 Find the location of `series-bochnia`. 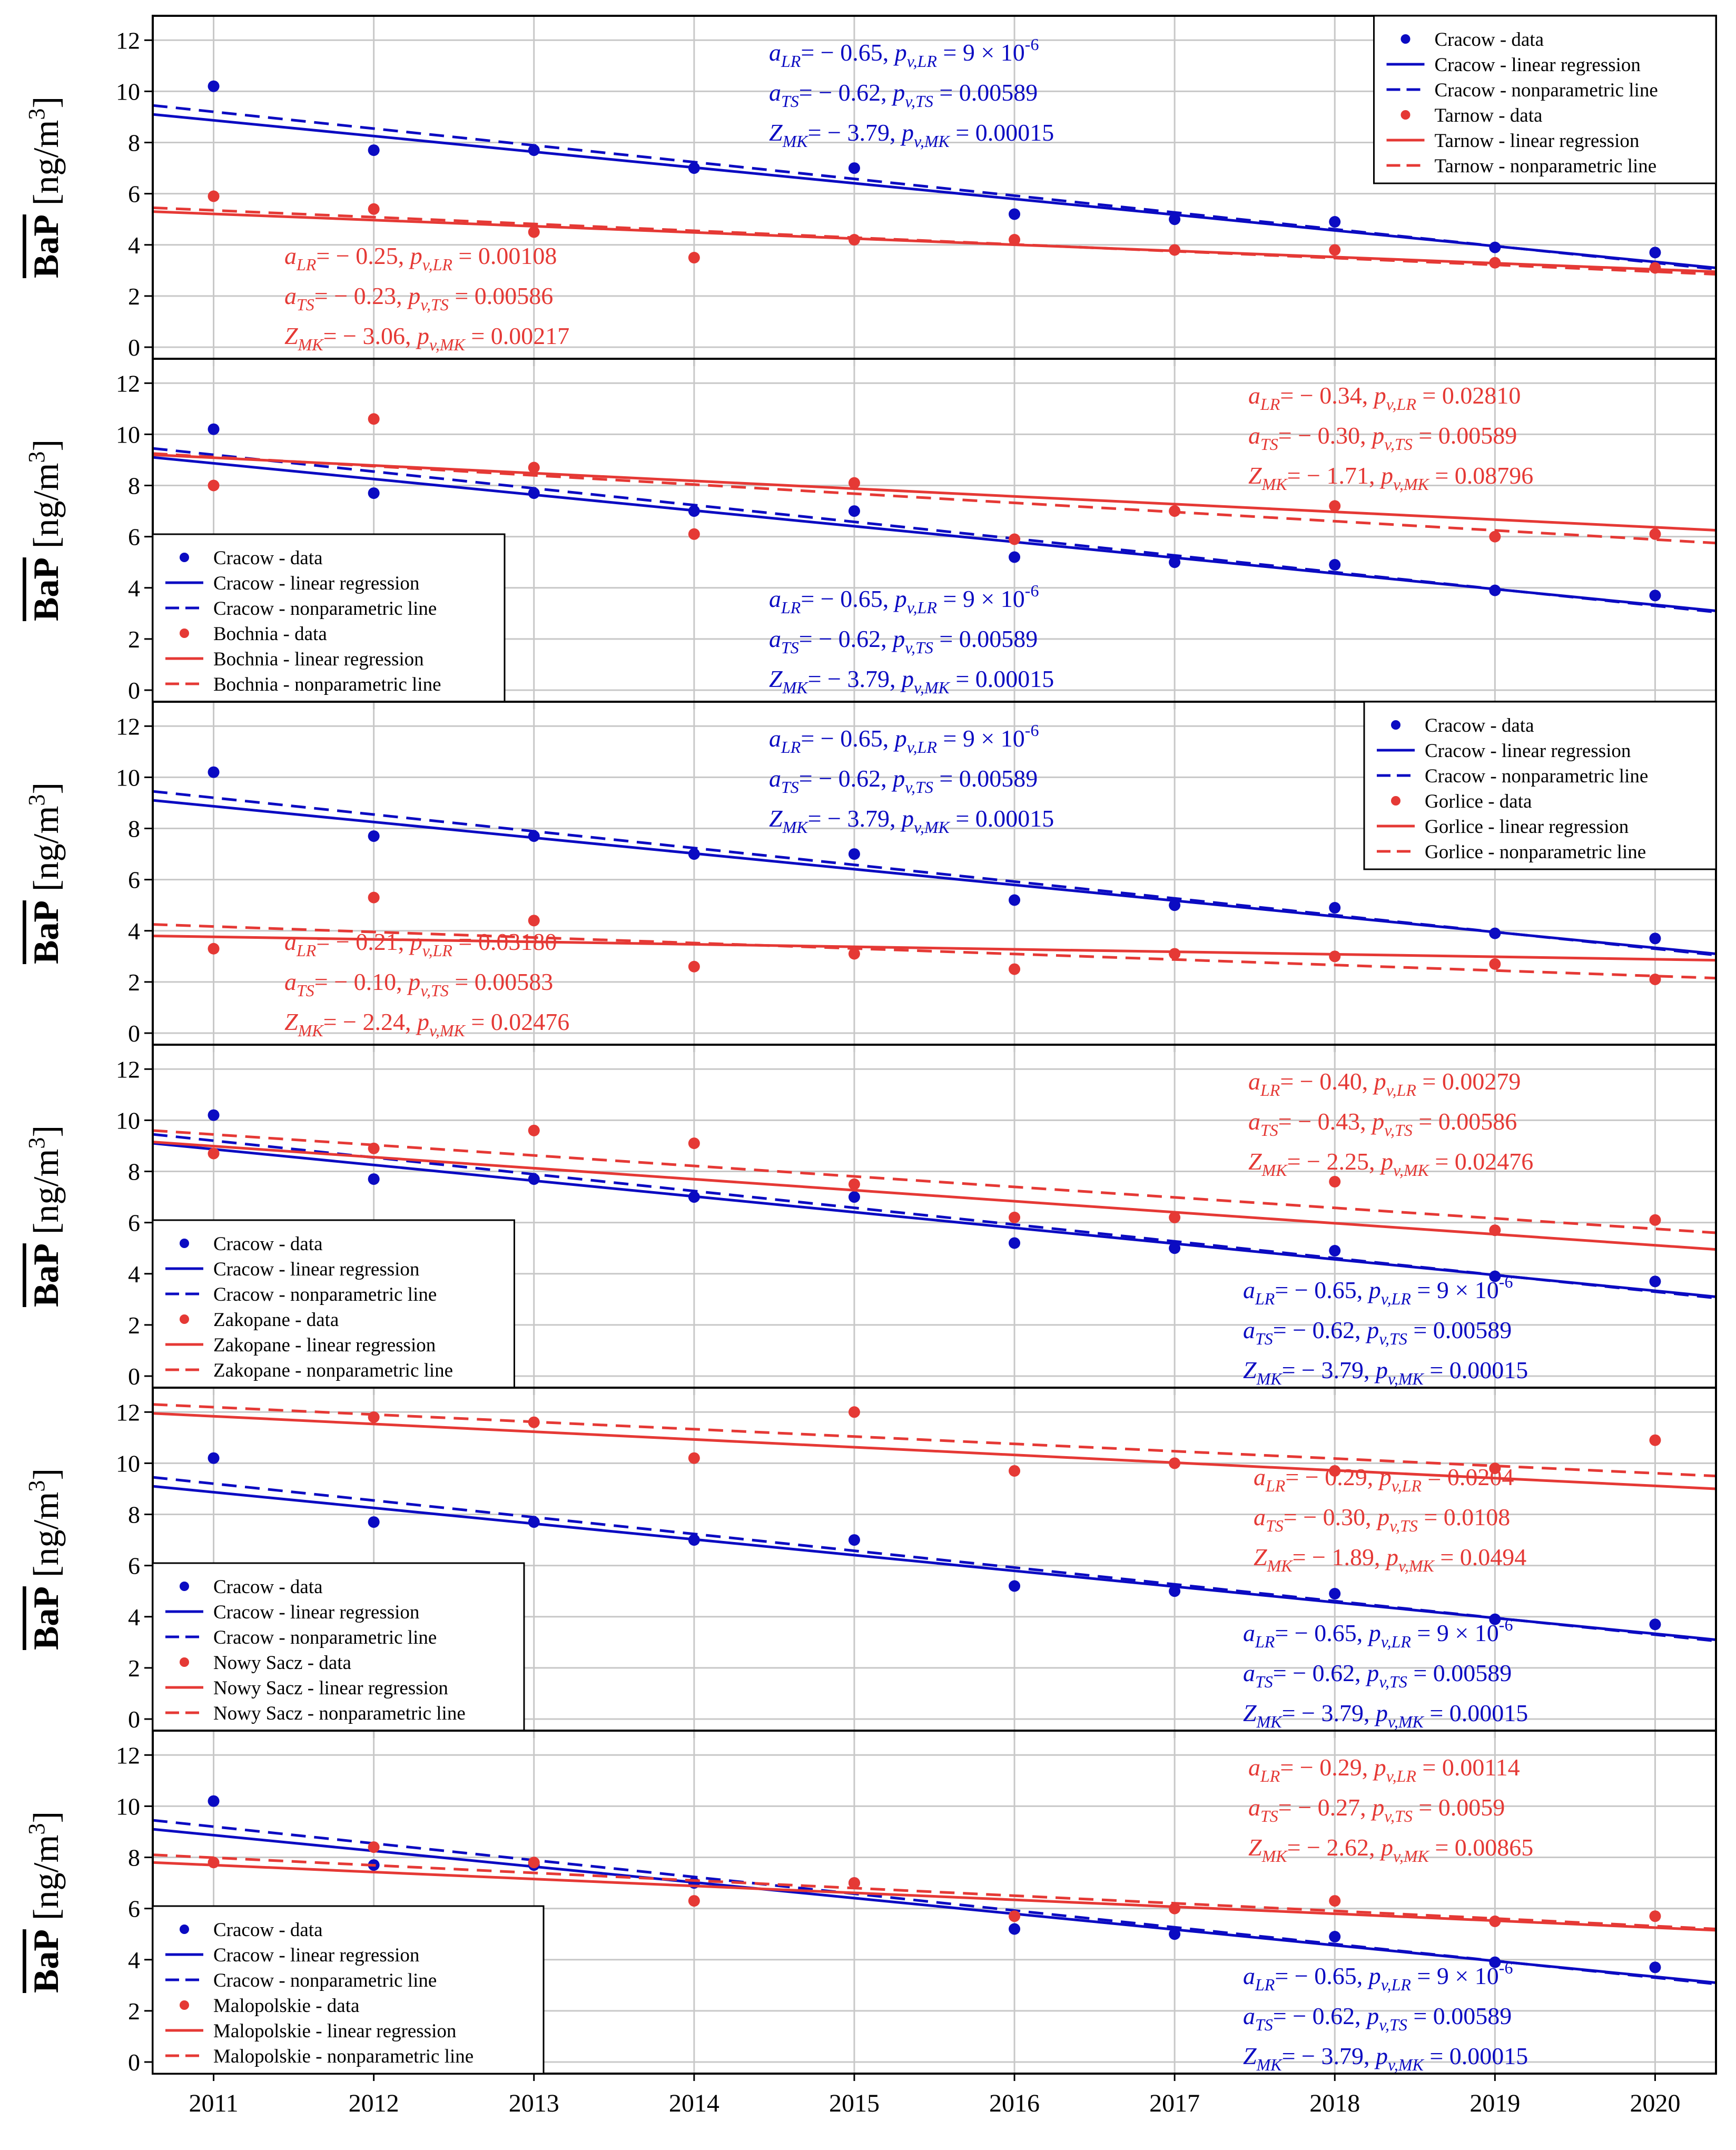

series-bochnia is located at coordinates (934, 479).